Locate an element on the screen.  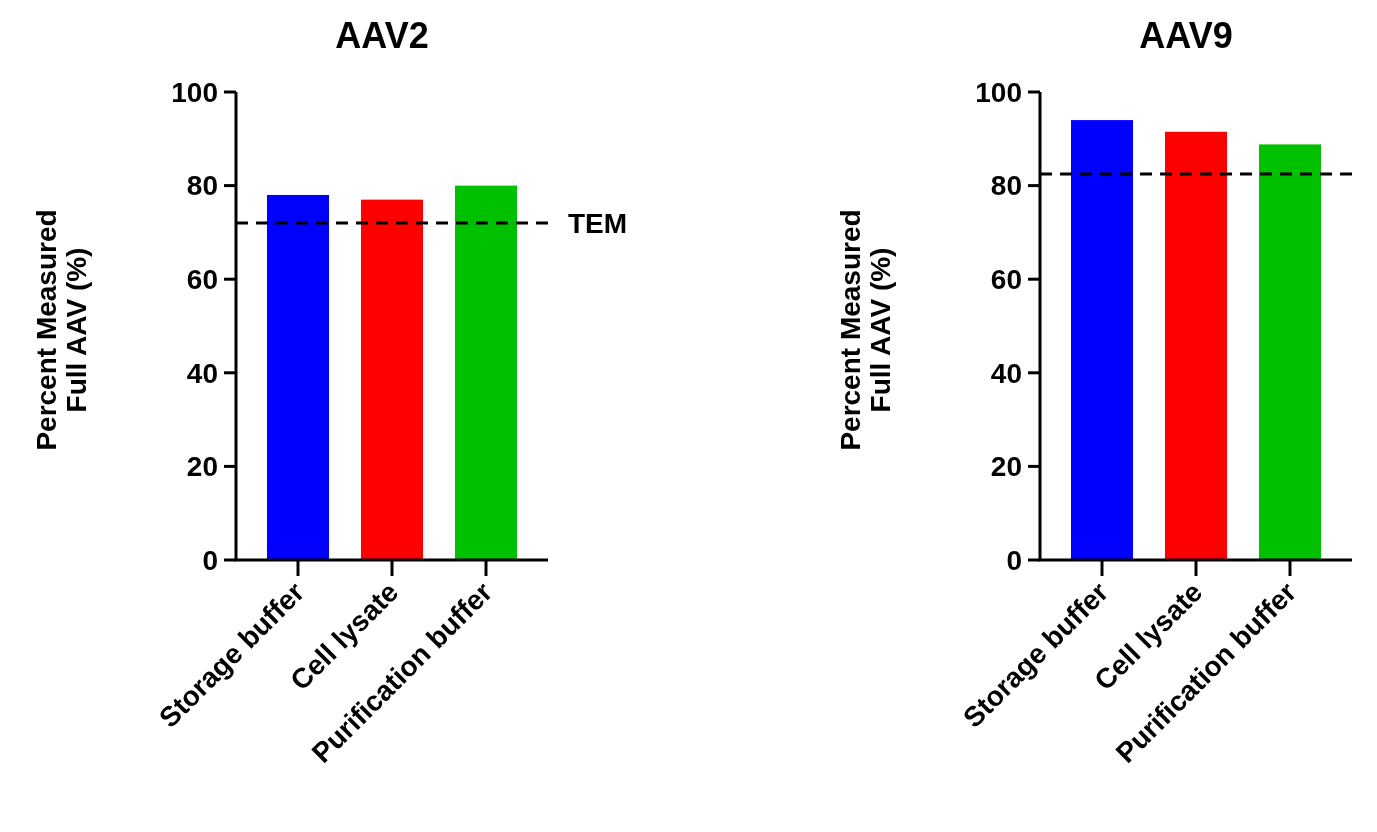
chart-title: AAV9 is located at coordinates (1186, 35).